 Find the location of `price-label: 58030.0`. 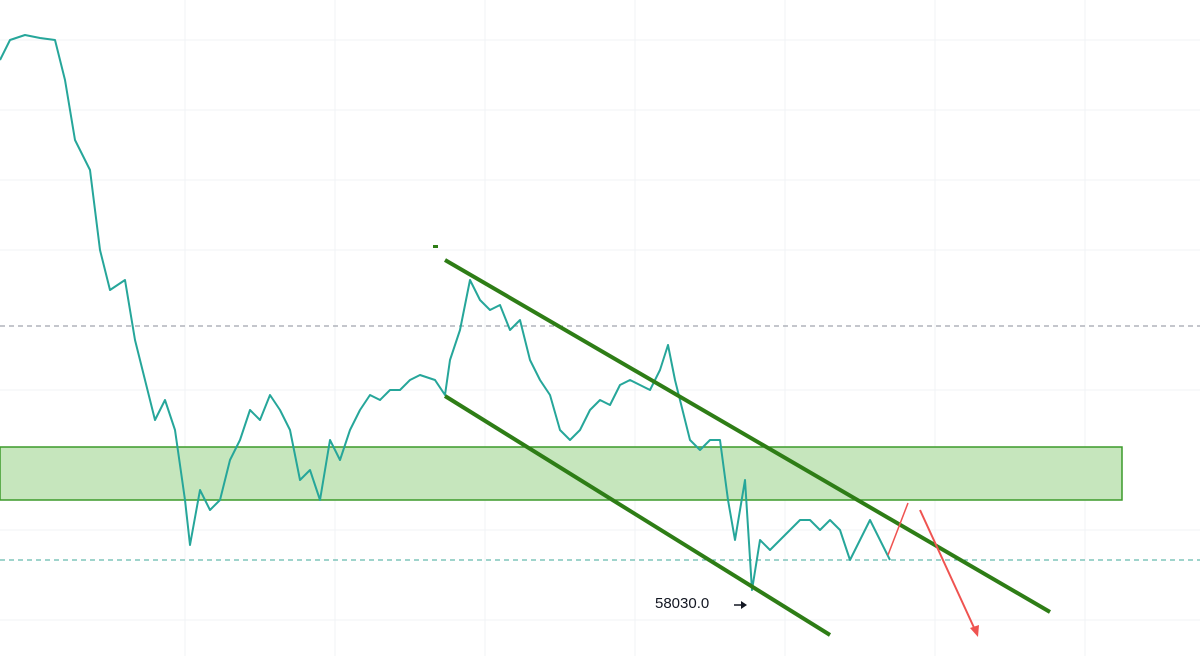

price-label: 58030.0 is located at coordinates (682, 603).